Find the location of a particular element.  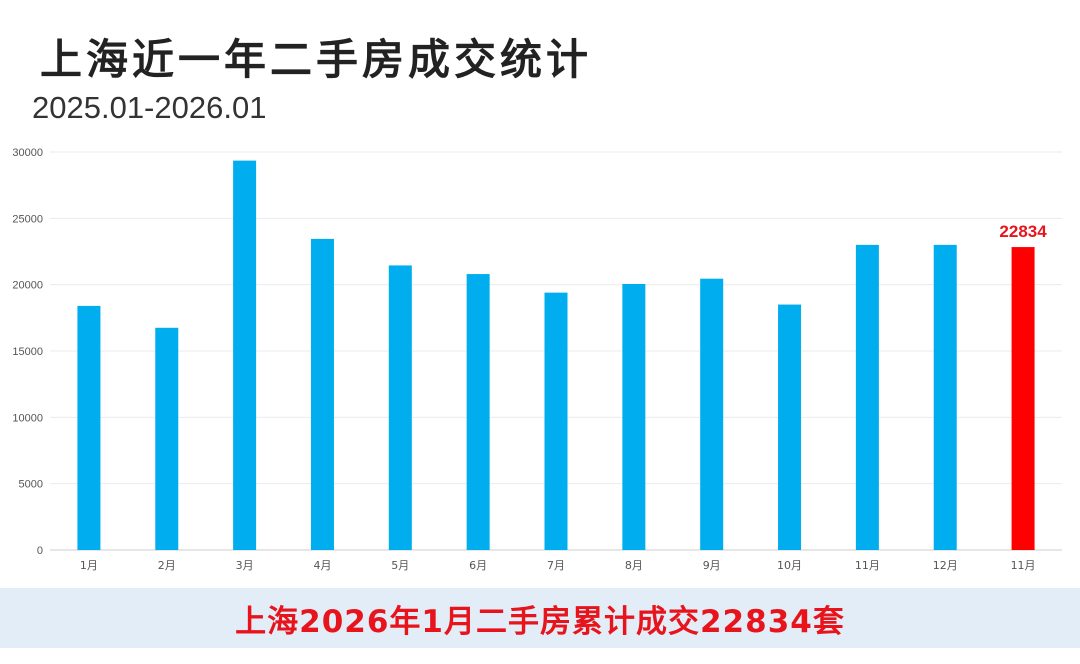

y-tick-label: 25000 is located at coordinates (27, 219).